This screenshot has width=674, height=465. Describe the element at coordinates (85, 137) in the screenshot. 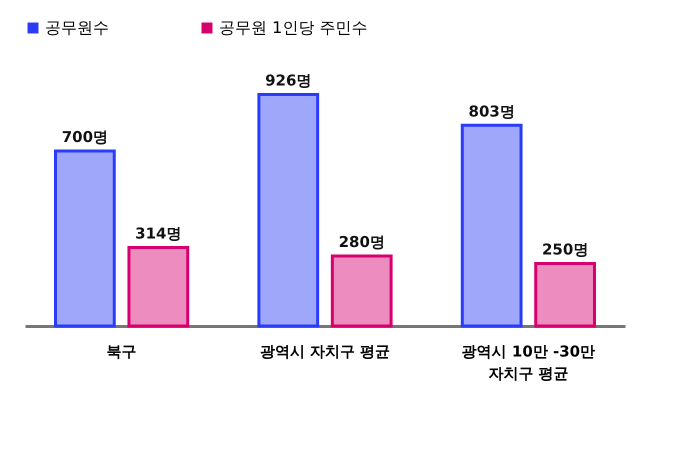

I see `data-label: 700명` at that location.